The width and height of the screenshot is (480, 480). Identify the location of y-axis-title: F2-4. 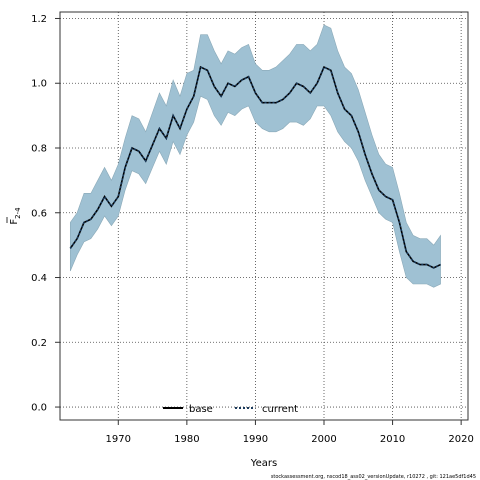
(14, 216).